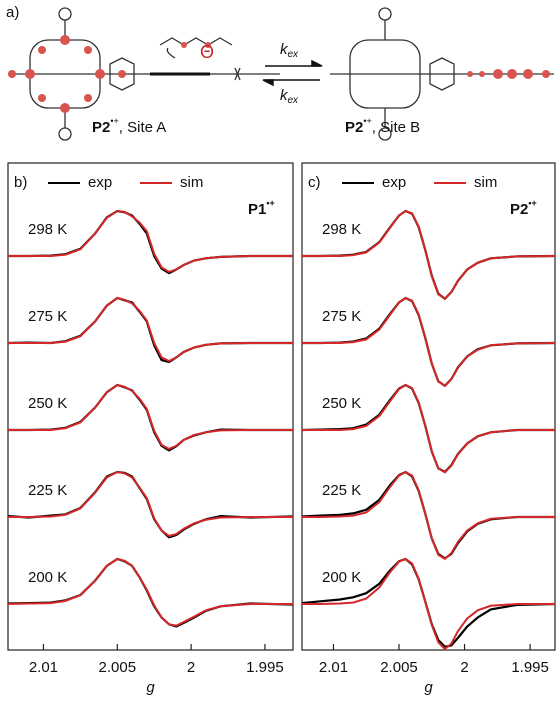  What do you see at coordinates (143, 127) in the screenshot?
I see `site-text: , Site A` at bounding box center [143, 127].